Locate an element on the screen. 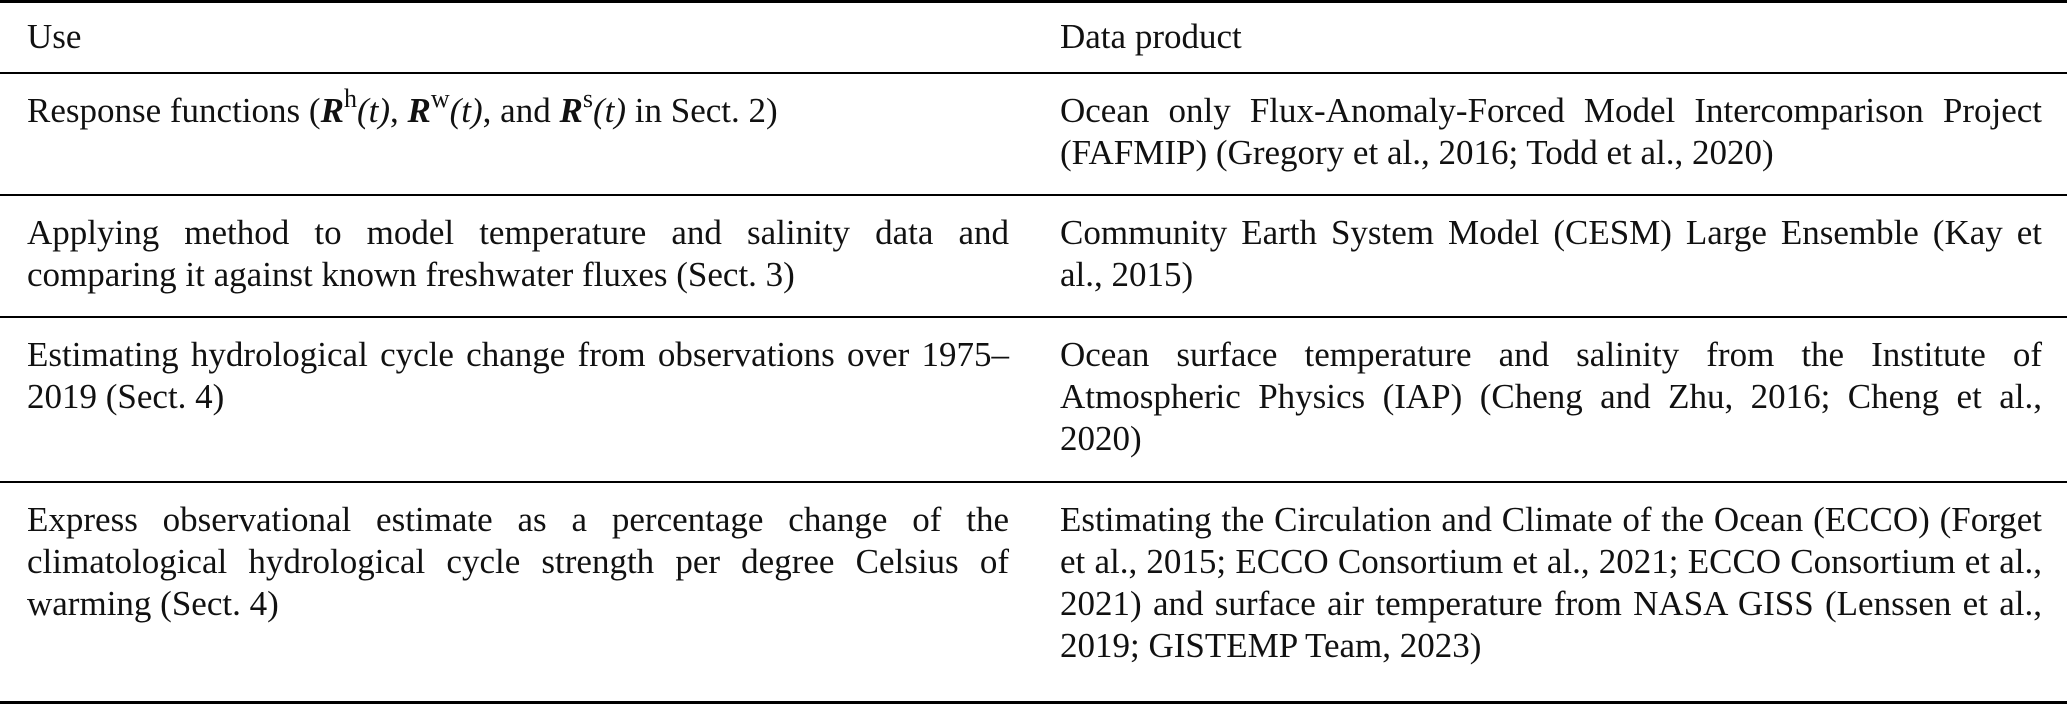 The width and height of the screenshot is (2067, 706). row-1-use-suffix: in Sect. 2) is located at coordinates (702, 110).